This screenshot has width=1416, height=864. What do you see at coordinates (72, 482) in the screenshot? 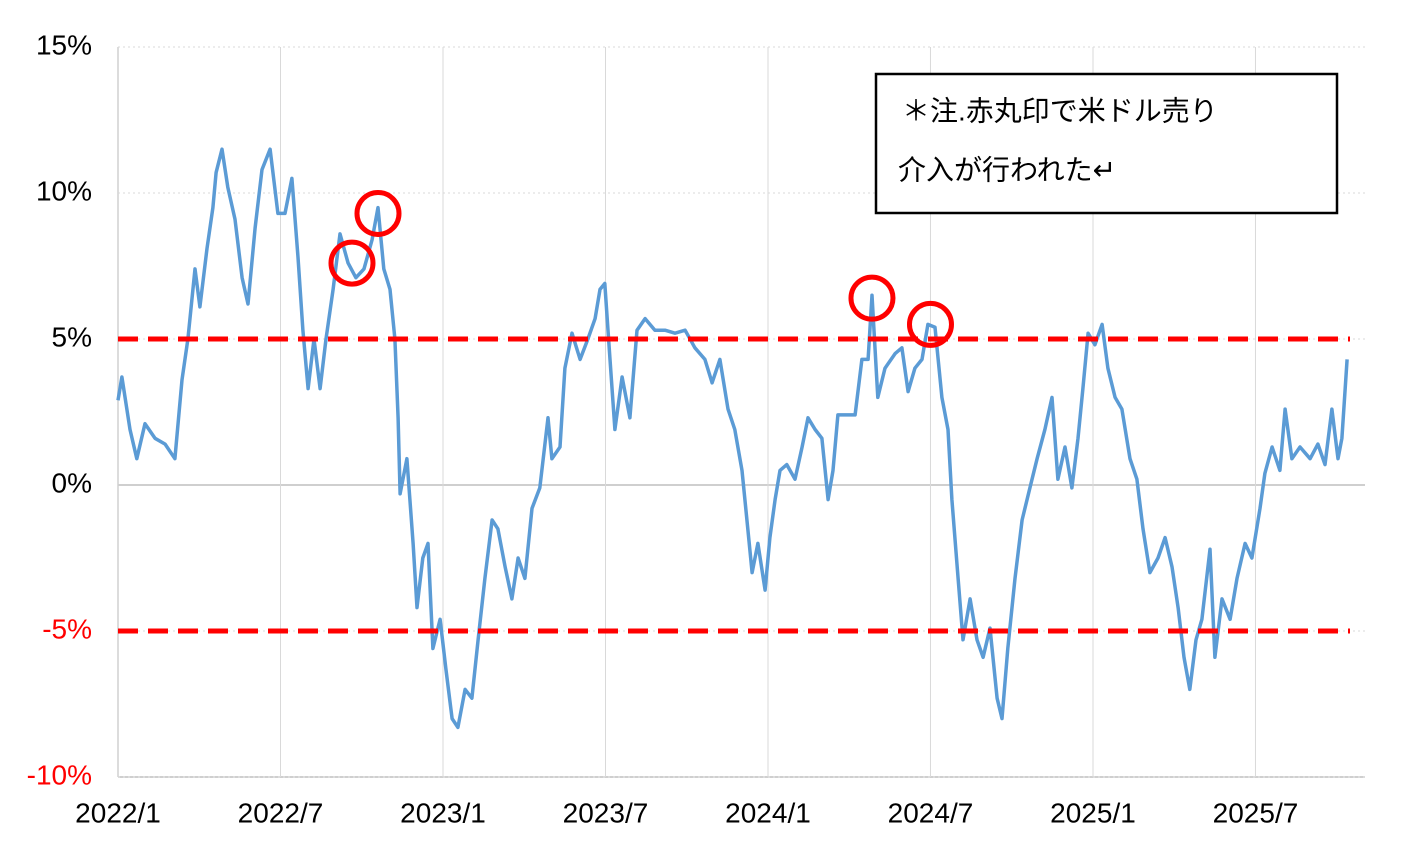
I see `y-tick-label: 0%` at bounding box center [72, 482].